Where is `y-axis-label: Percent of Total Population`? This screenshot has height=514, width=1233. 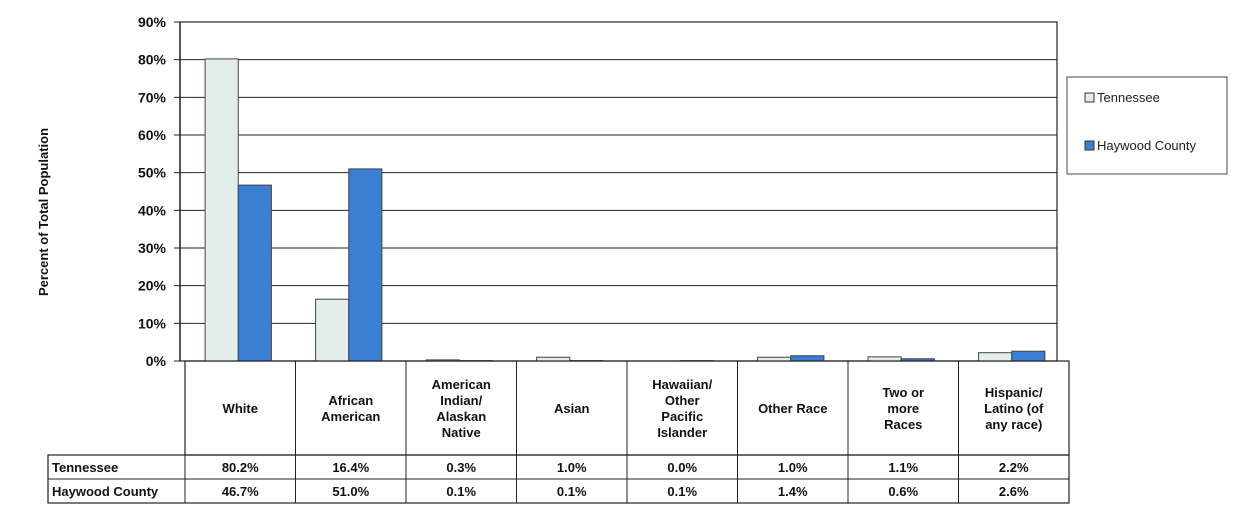
y-axis-label: Percent of Total Population is located at coordinates (43, 212).